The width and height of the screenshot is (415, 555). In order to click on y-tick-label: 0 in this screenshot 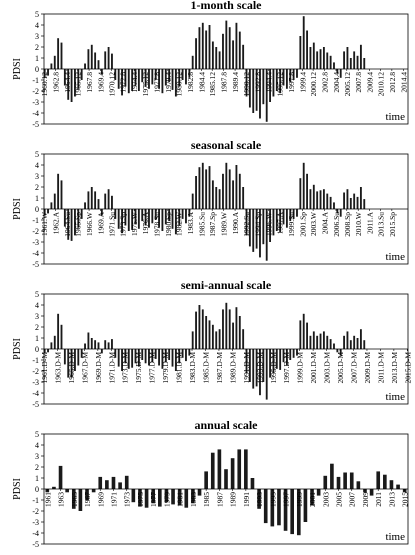, I will do `click(37, 349)`.